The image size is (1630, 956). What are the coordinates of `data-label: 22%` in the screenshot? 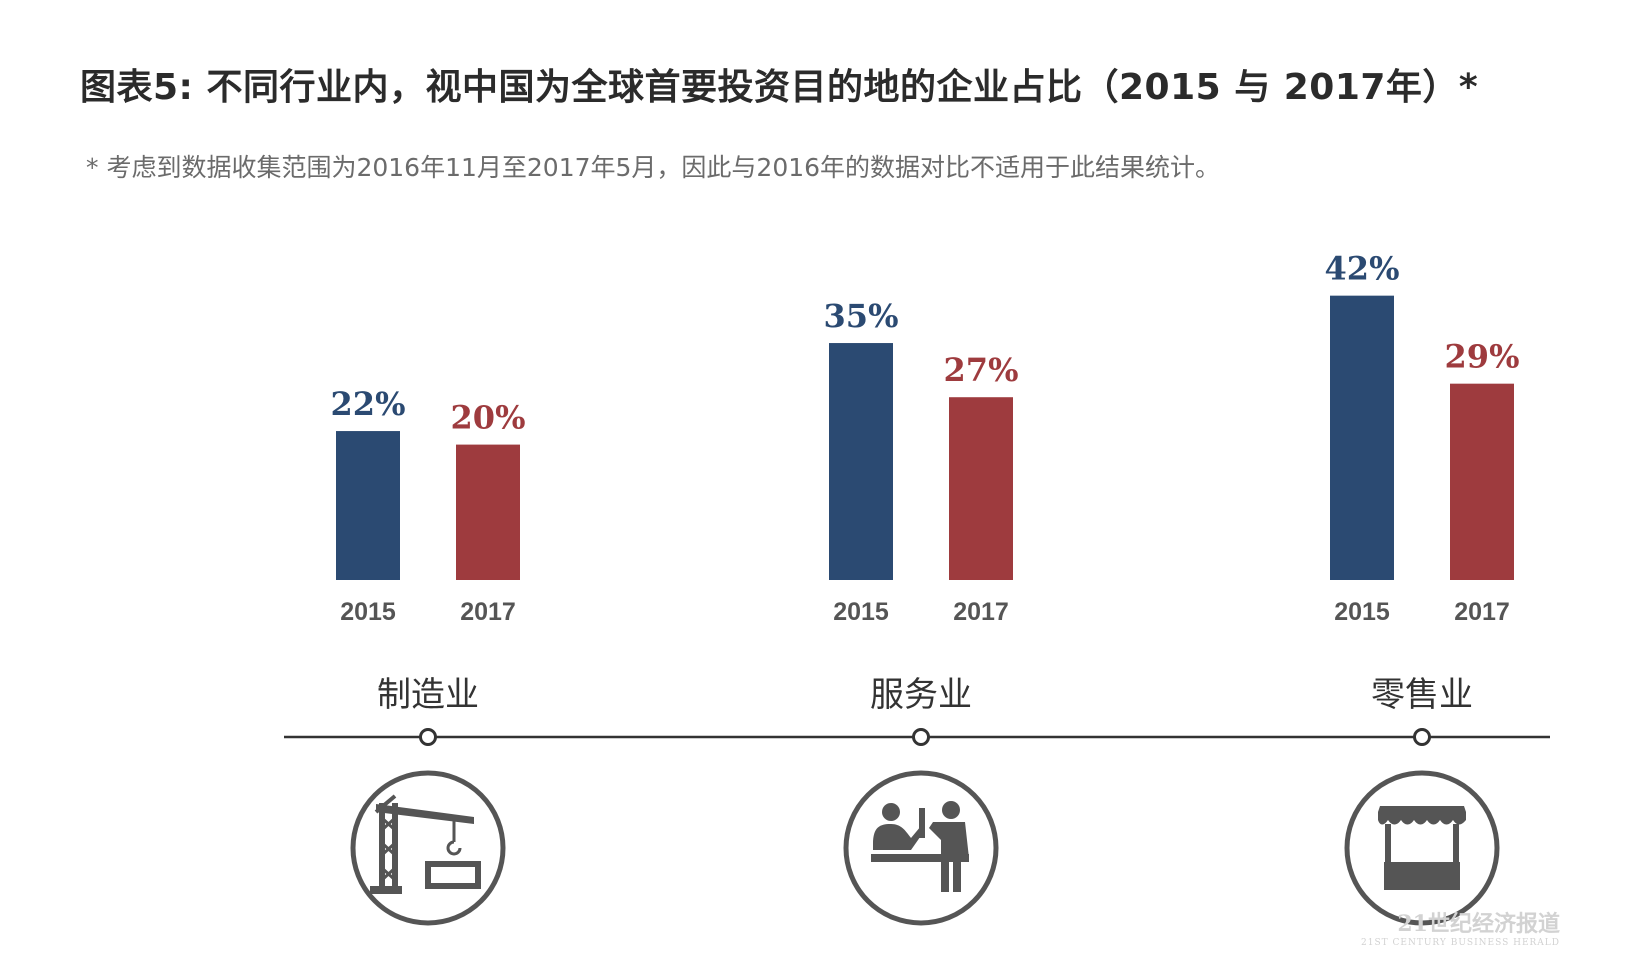 It's located at (368, 404).